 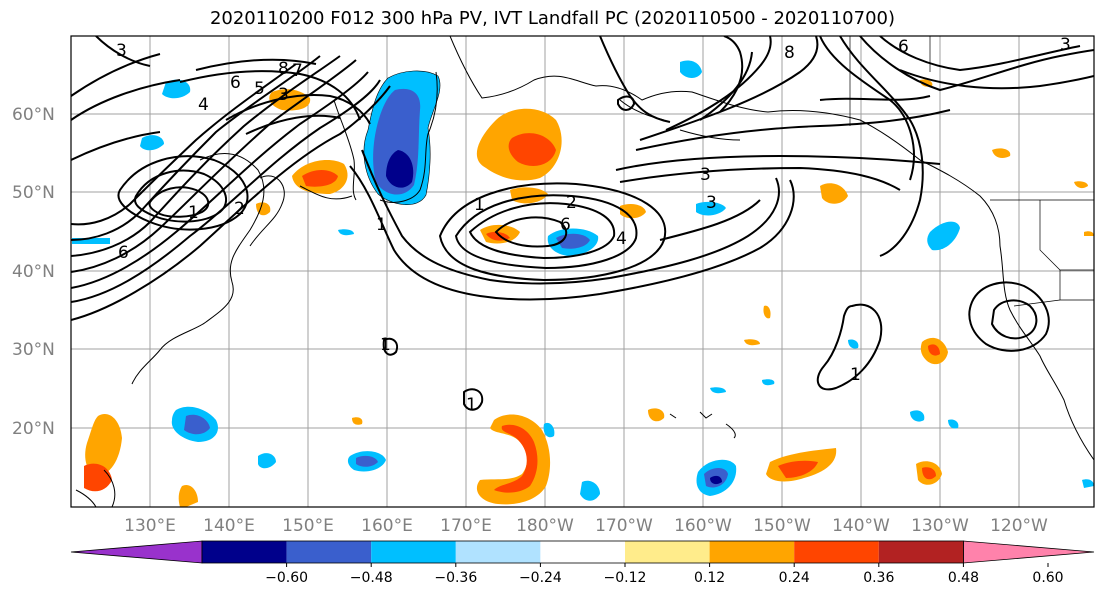 I want to click on lat-label: 30°N, so click(x=33, y=350).